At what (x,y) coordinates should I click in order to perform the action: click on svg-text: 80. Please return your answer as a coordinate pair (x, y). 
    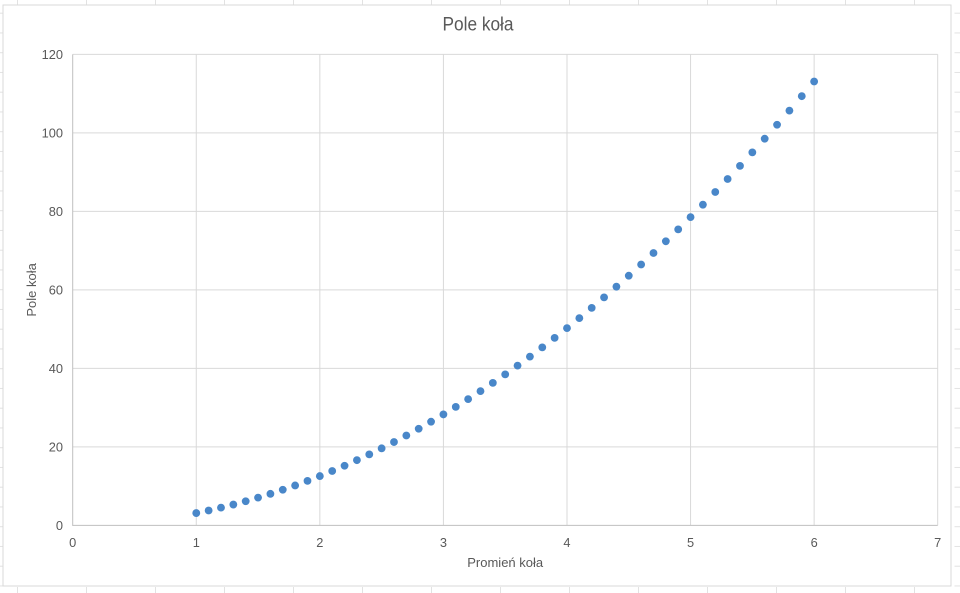
    Looking at the image, I should click on (56, 211).